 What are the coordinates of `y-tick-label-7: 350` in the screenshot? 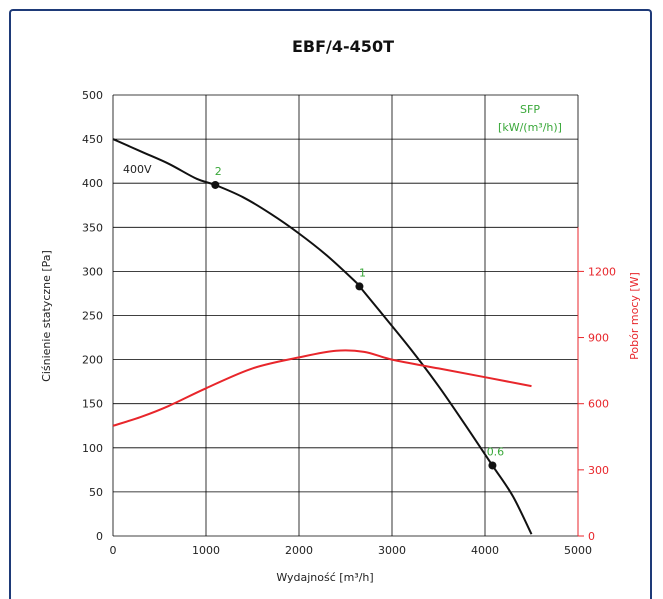 It's located at (92, 227).